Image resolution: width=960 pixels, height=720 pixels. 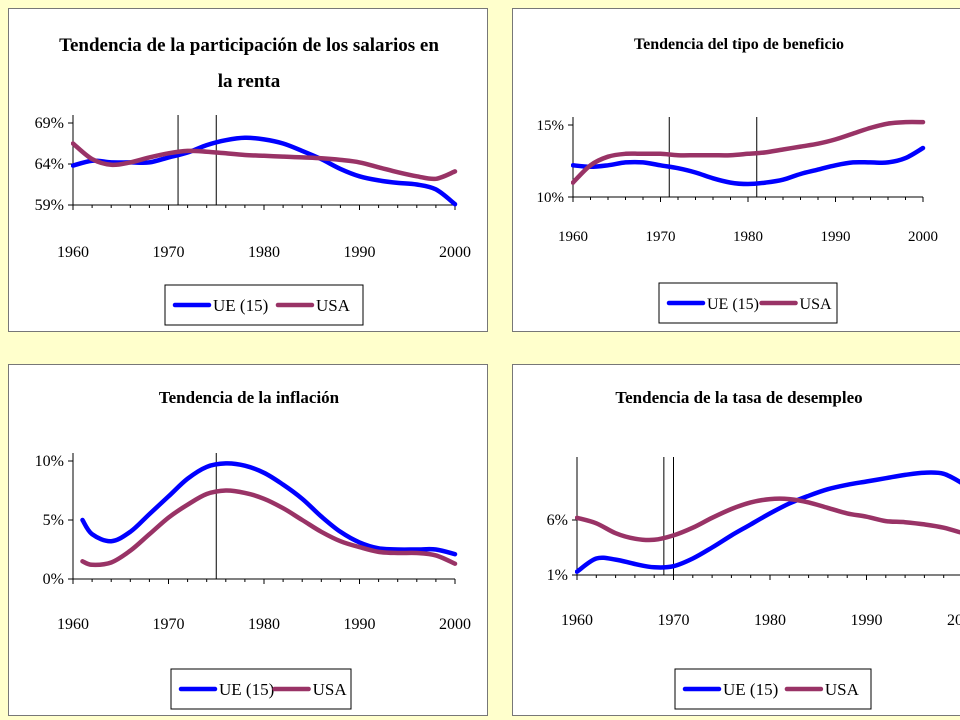 I want to click on chart-title-line: Tendencia de la tasa de desempleo, so click(x=738, y=397).